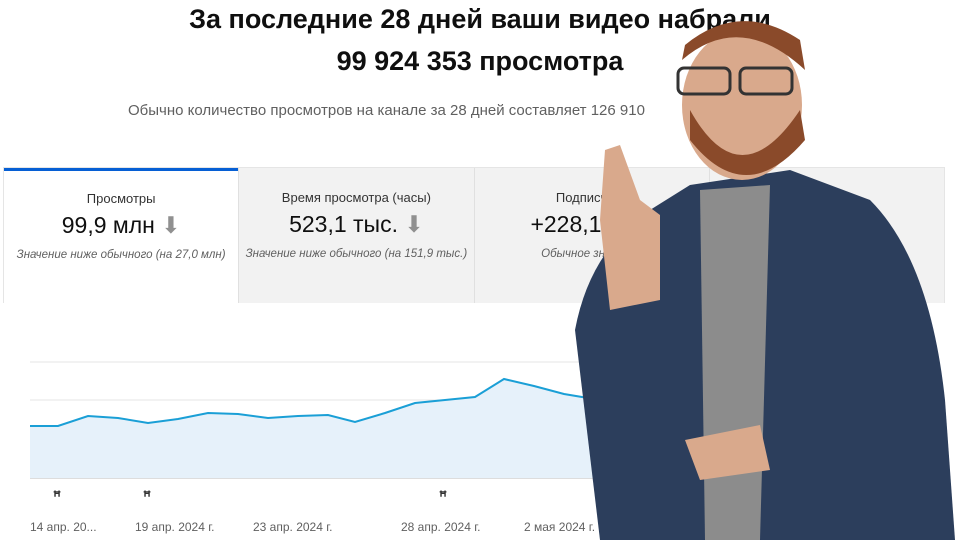 Image resolution: width=960 pixels, height=540 pixels. What do you see at coordinates (735, 362) in the screenshot?
I see `tshirt` at bounding box center [735, 362].